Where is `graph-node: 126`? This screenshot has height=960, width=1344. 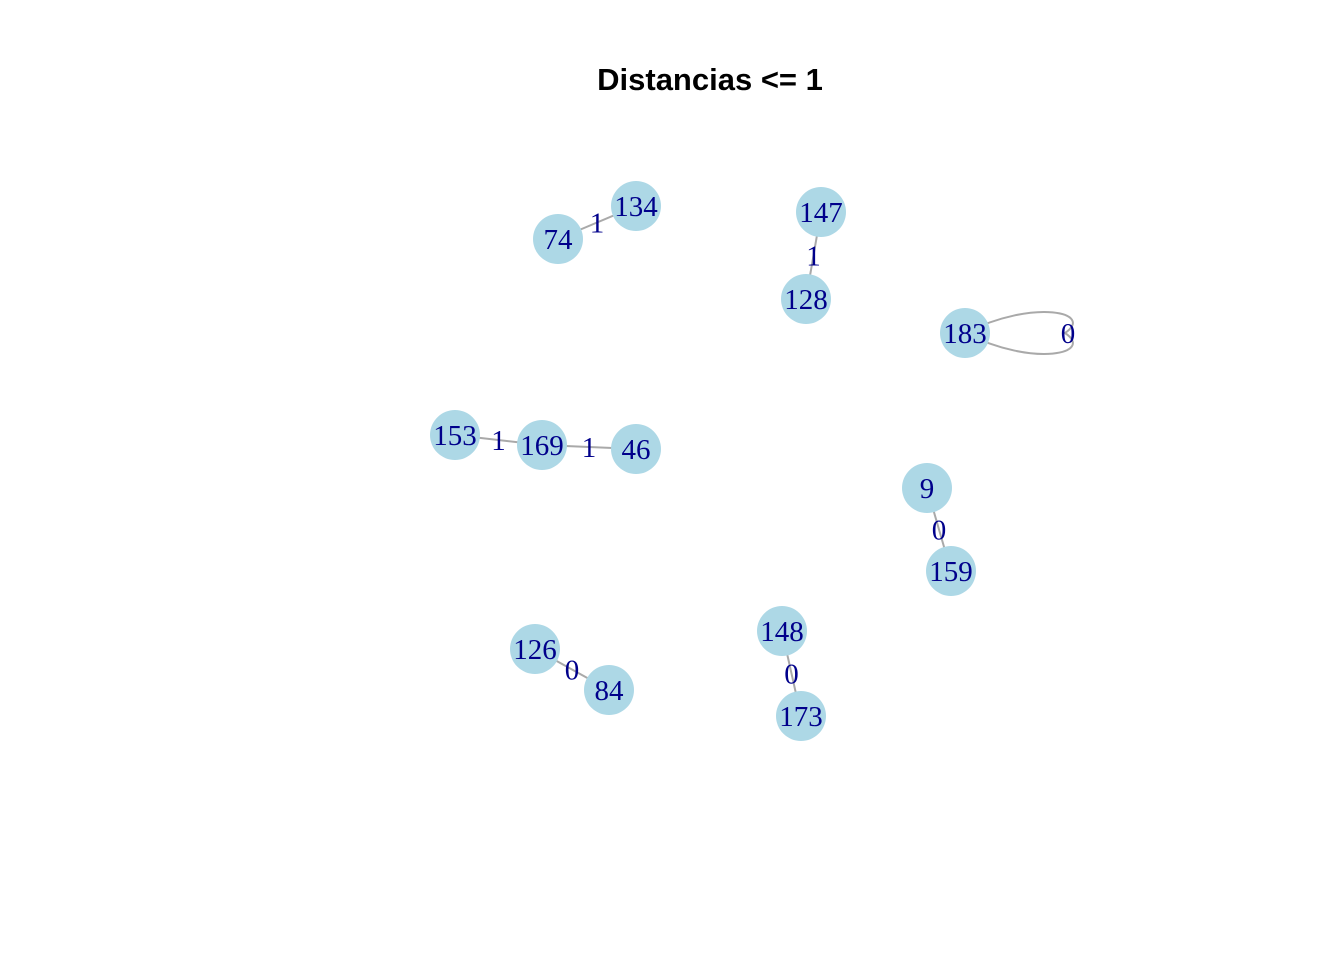
graph-node: 126 is located at coordinates (535, 649).